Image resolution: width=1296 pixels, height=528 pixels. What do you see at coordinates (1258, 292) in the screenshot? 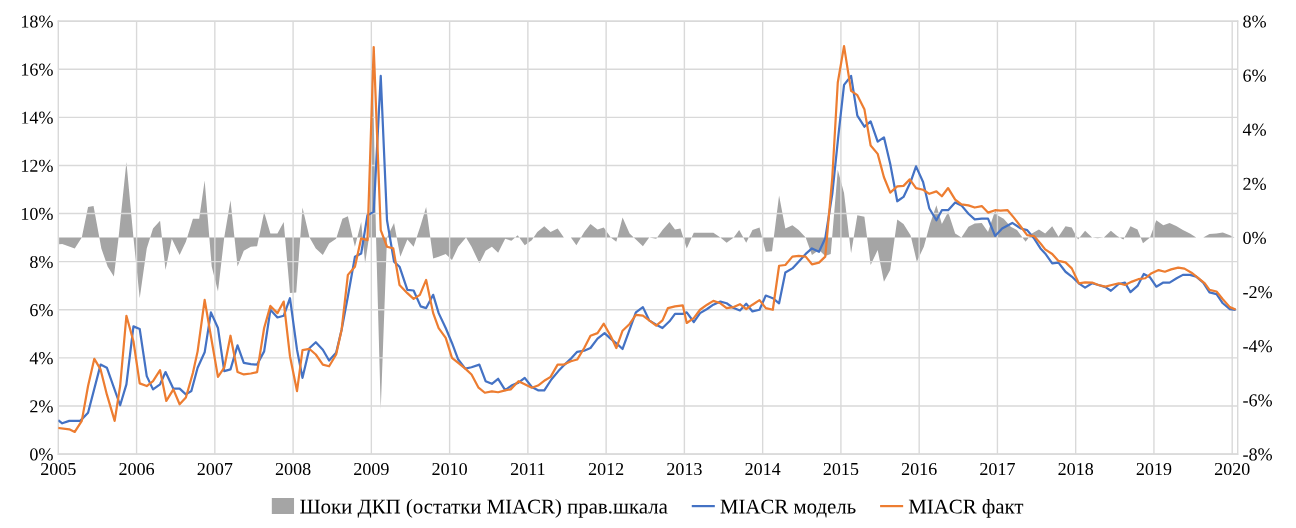
I see `y2-tick-label: -2%` at bounding box center [1258, 292].